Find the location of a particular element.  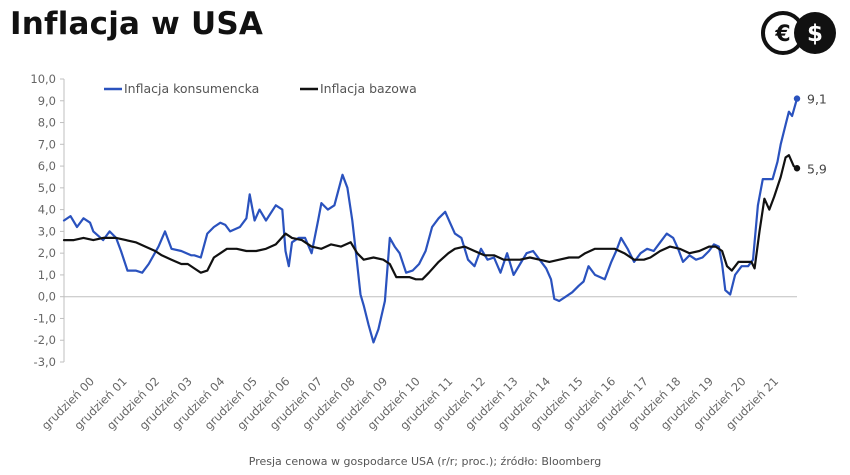

y-tick-label: 7,0 is located at coordinates (47, 144).